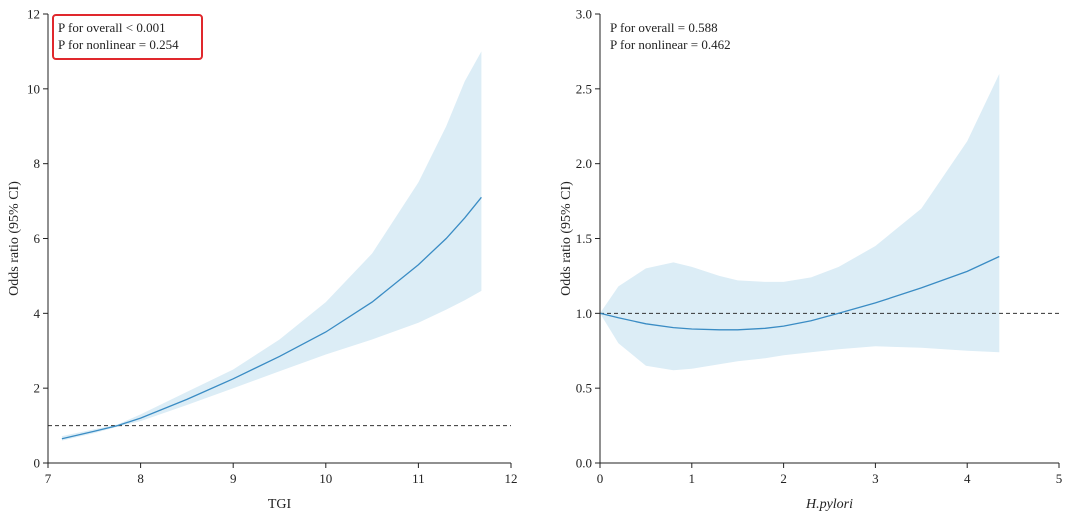 Image resolution: width=1080 pixels, height=521 pixels. What do you see at coordinates (37, 163) in the screenshot?
I see `y-tick-label: 8` at bounding box center [37, 163].